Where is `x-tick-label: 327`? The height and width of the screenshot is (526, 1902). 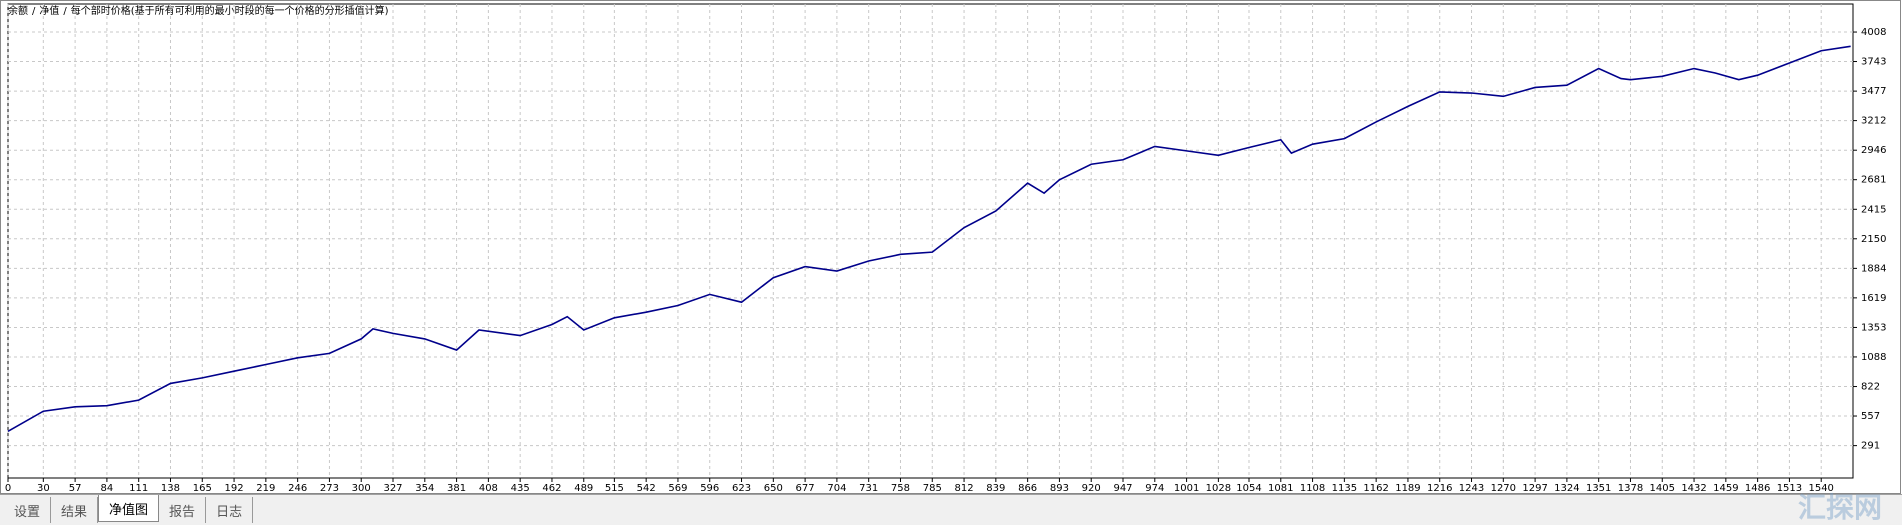 x-tick-label: 327 is located at coordinates (392, 488).